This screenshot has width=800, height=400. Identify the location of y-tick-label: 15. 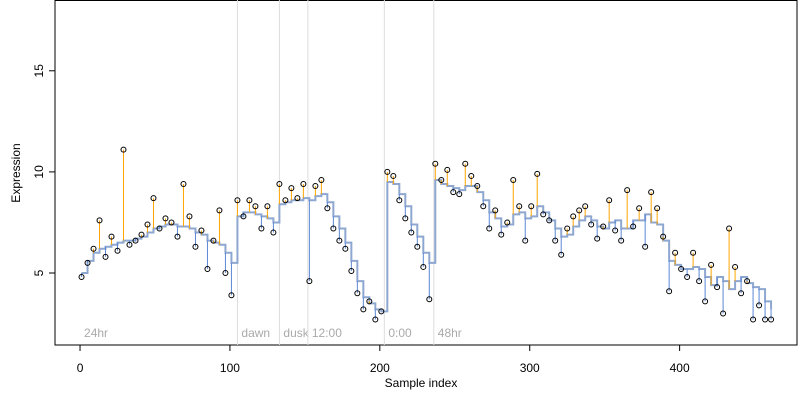
(39, 71).